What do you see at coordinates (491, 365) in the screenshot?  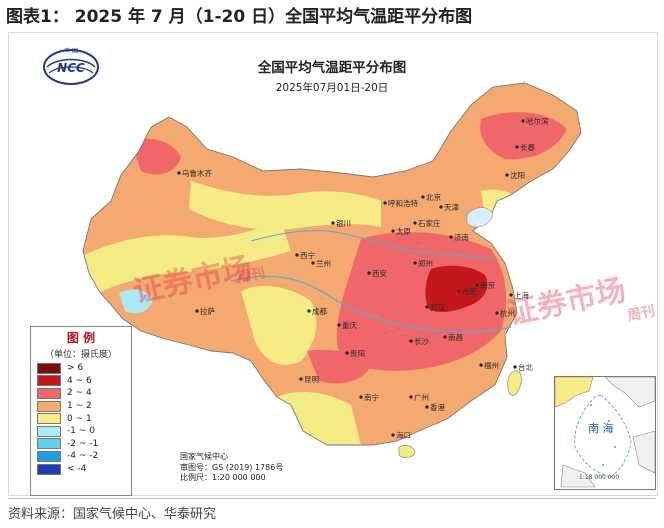 I see `city-label: 福州` at bounding box center [491, 365].